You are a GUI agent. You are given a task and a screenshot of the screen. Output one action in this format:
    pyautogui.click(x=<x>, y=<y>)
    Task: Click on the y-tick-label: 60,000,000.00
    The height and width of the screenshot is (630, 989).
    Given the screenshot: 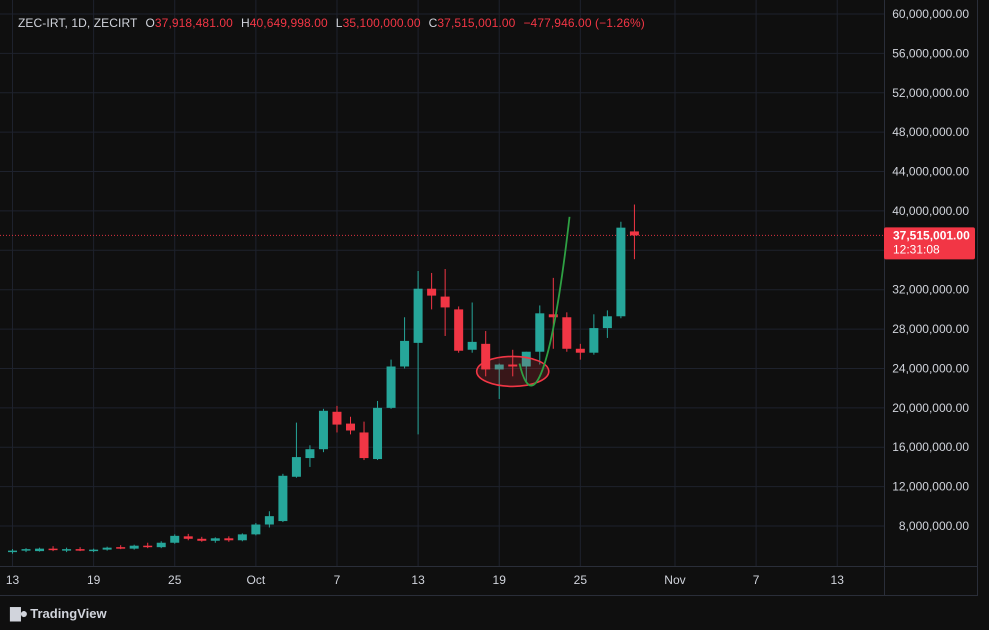 What is the action you would take?
    pyautogui.click(x=930, y=14)
    